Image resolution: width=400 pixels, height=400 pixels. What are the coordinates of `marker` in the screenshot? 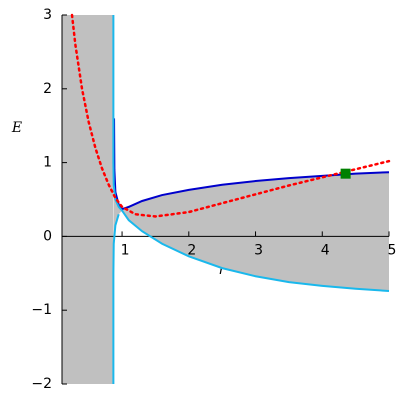 It's located at (345, 173).